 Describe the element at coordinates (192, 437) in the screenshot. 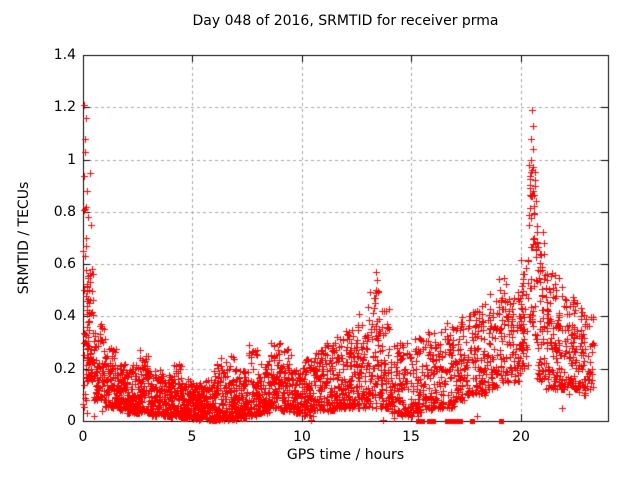

I see `x-tick-label: 5` at that location.